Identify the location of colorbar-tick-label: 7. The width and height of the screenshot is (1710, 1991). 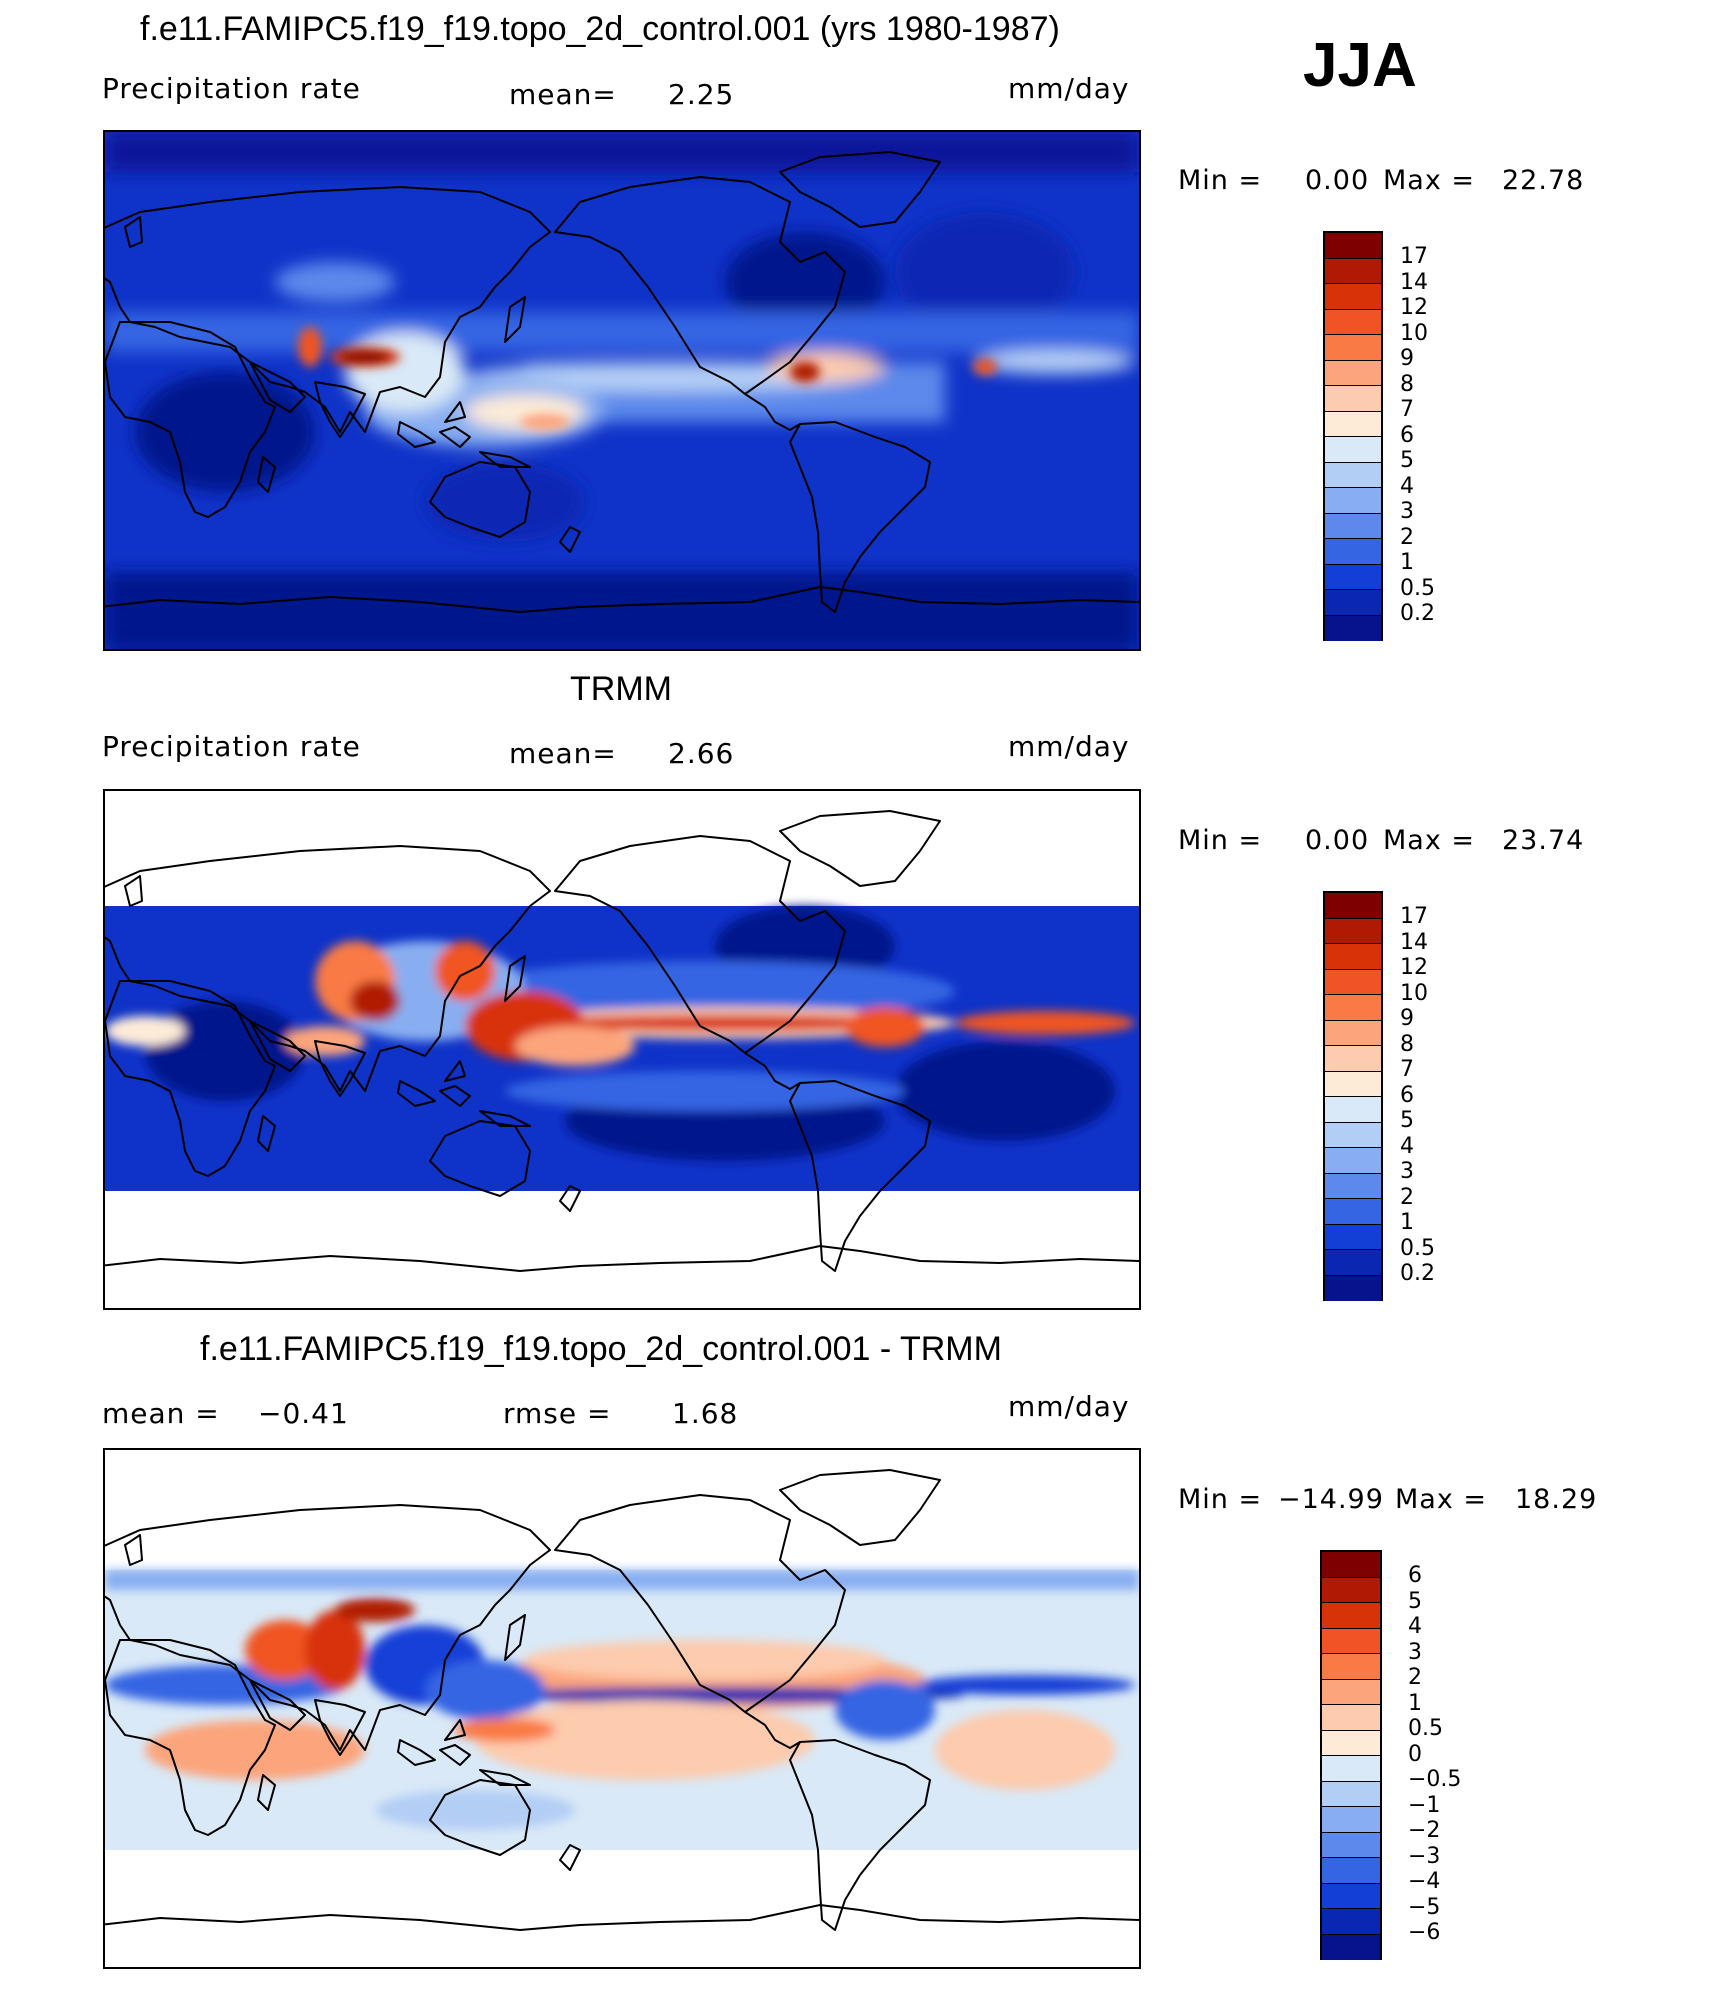
(1407, 1069).